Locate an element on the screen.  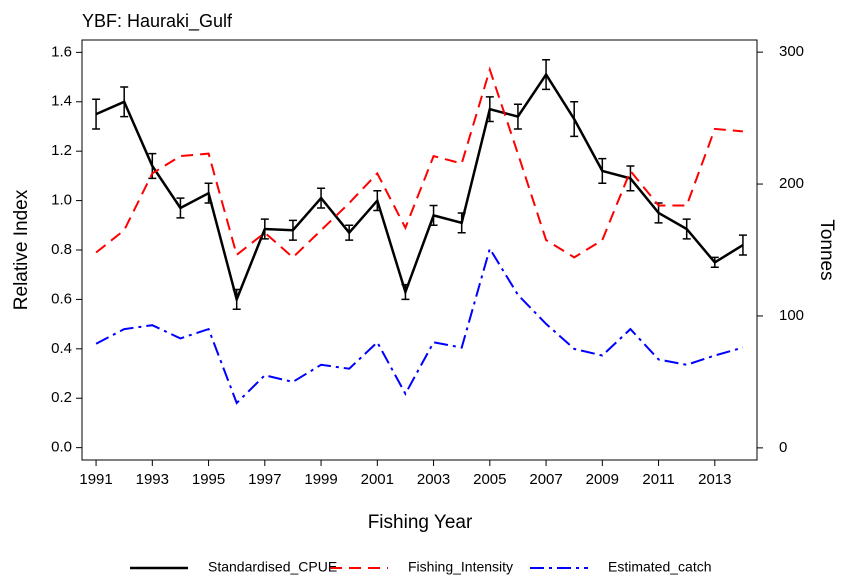
y-tick-label: 1.2 is located at coordinates (61, 150).